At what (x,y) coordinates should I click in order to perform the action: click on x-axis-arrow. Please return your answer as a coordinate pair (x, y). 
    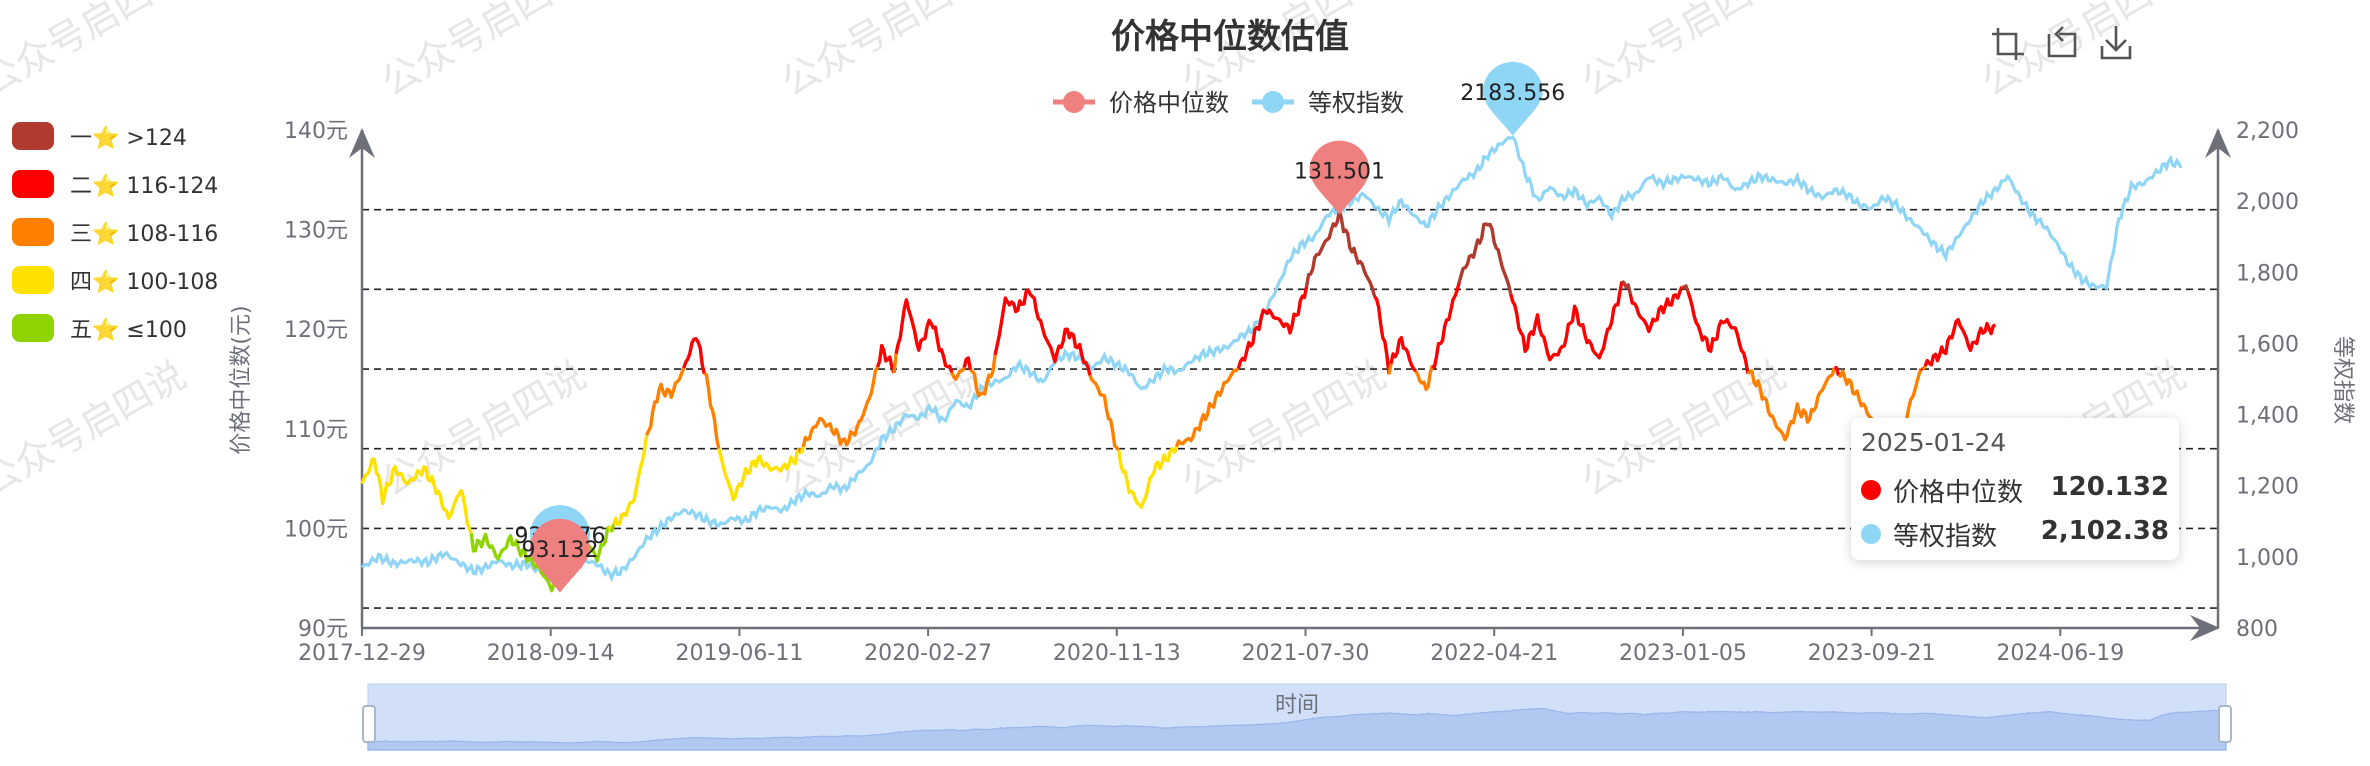
    Looking at the image, I should click on (2205, 628).